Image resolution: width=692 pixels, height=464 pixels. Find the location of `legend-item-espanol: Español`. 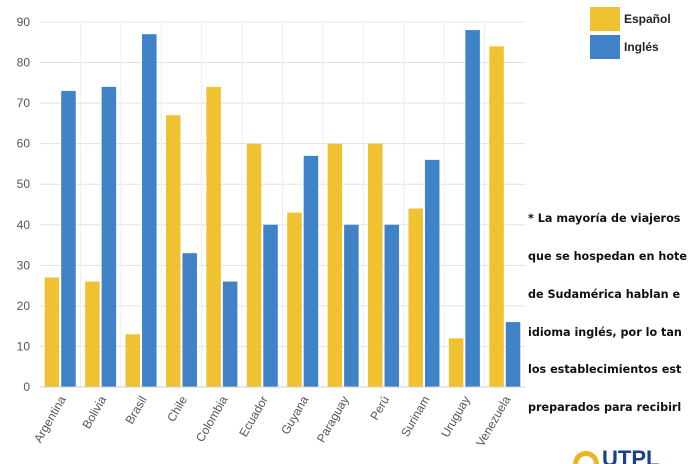

legend-item-espanol: Español is located at coordinates (630, 19).